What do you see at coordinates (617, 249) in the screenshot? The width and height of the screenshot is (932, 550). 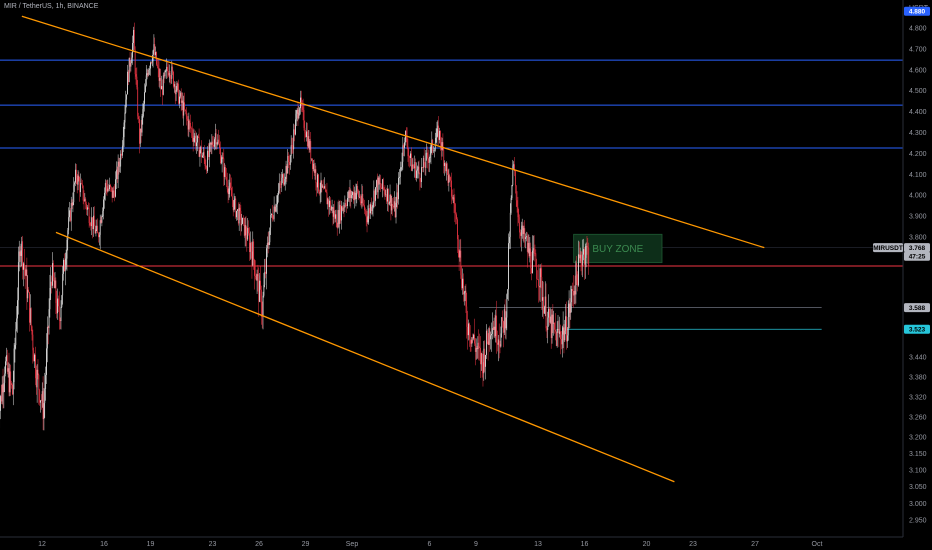 I see `buy-zone-label: BUY ZONE` at bounding box center [617, 249].